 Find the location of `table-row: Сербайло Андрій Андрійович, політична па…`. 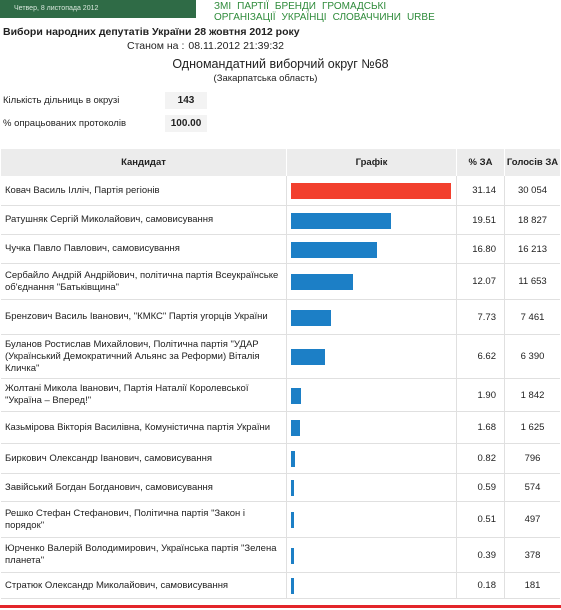

table-row: Сербайло Андрій Андрійович, політична па… is located at coordinates (280, 282).